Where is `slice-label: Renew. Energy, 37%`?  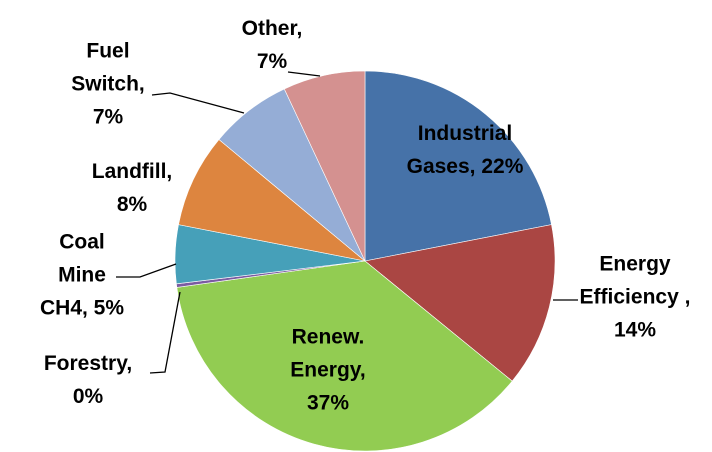
slice-label: Renew. Energy, 37% is located at coordinates (328, 370).